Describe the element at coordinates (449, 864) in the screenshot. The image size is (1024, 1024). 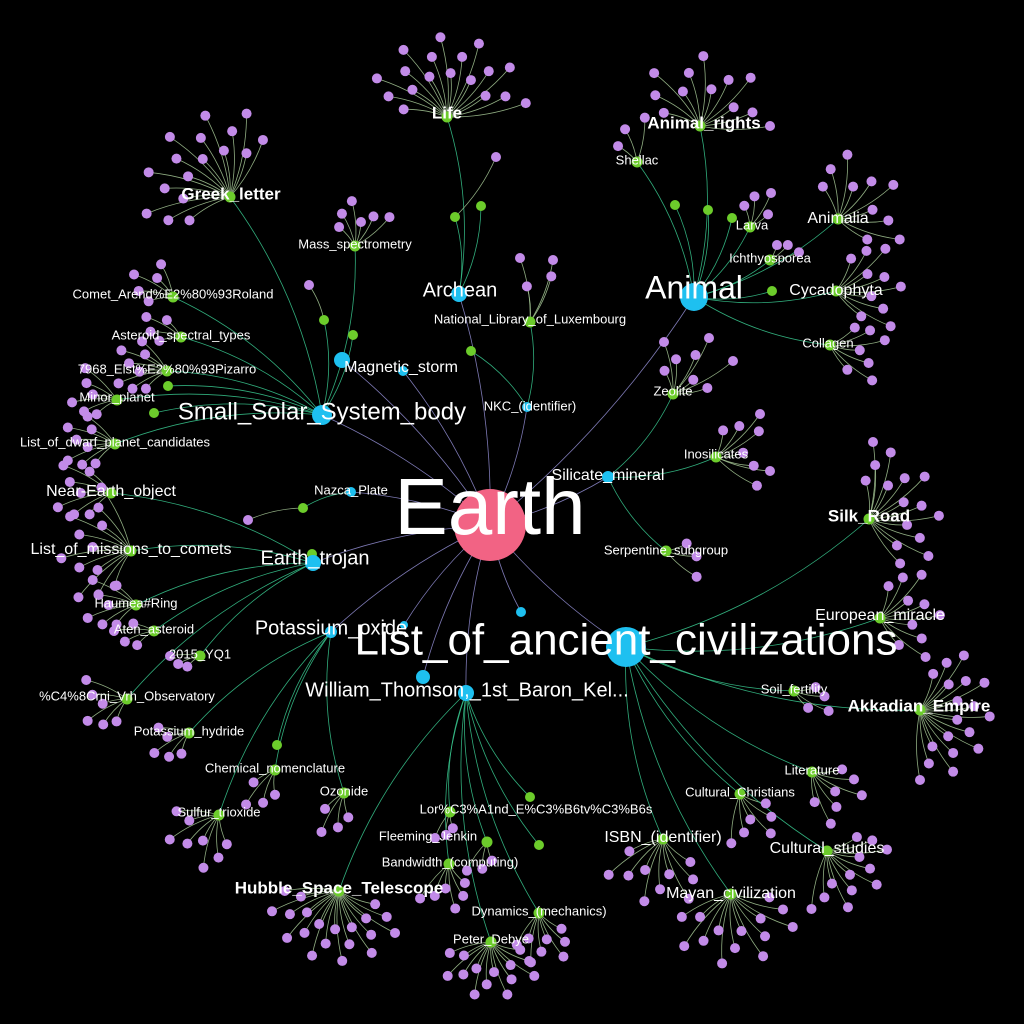
I see `category-node-bandwidth` at that location.